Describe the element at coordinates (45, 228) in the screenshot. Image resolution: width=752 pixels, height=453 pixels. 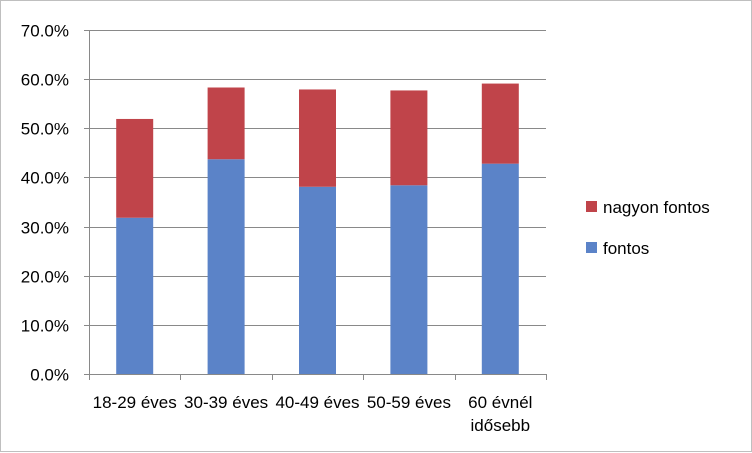
I see `y-tick-label: 30.0%` at that location.